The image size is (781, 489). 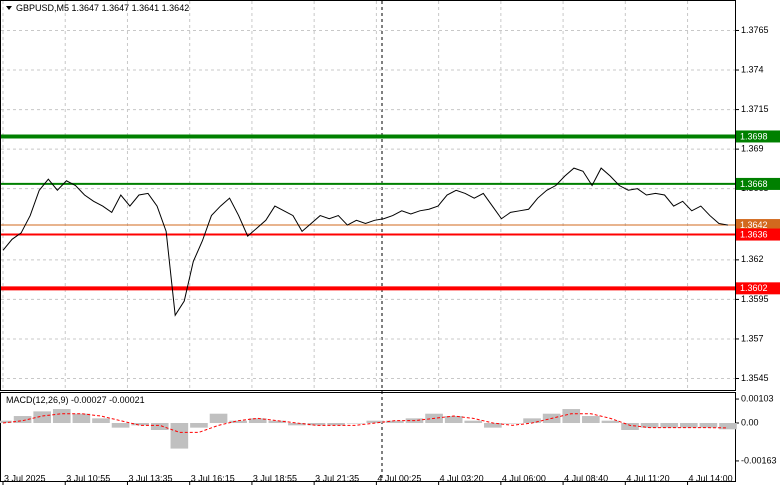 I want to click on y-tick-label: 1.369, so click(x=752, y=148).